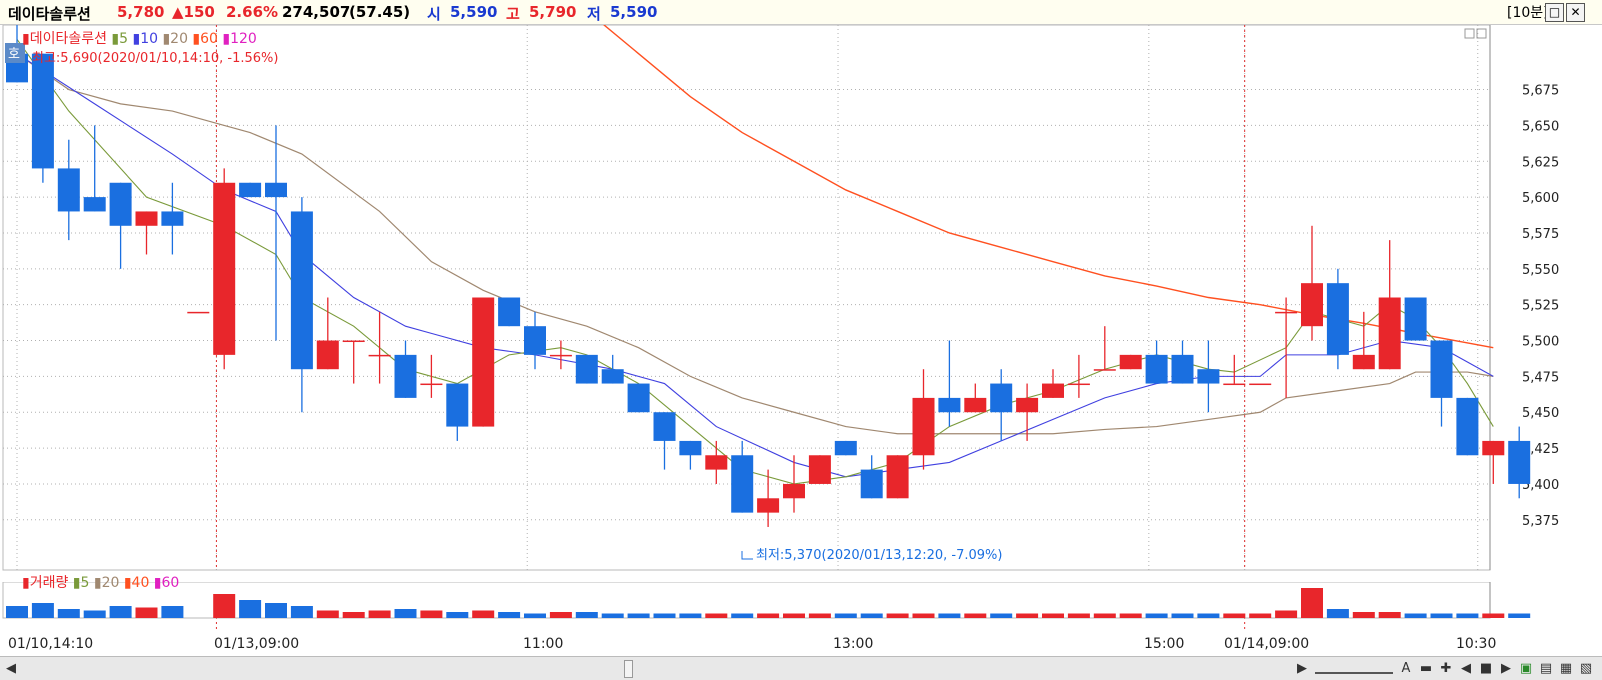  Describe the element at coordinates (1528, 13) in the screenshot. I see `period-selector: [10분]` at that location.